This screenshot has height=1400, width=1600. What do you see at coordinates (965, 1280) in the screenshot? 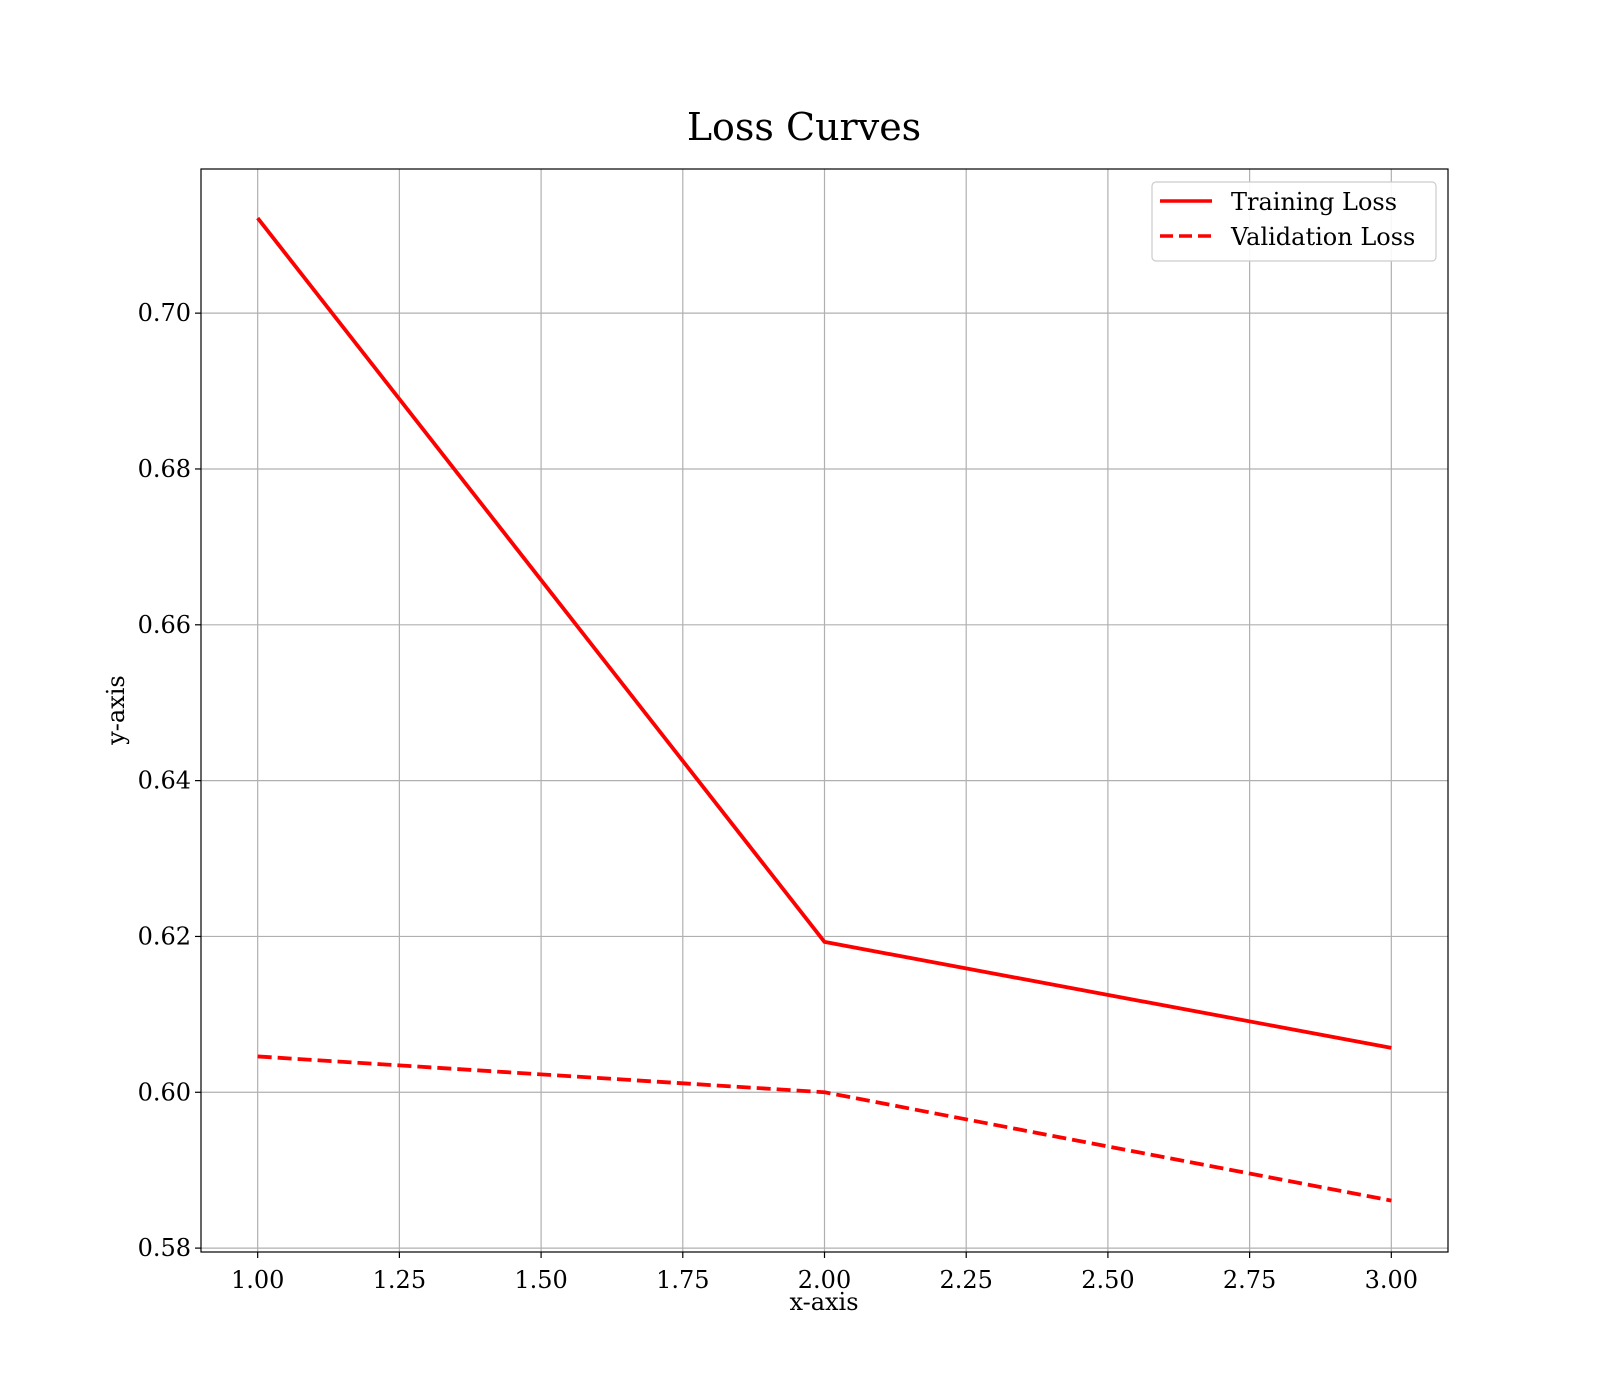
I see `x-tick-label: 2.25` at bounding box center [965, 1280].